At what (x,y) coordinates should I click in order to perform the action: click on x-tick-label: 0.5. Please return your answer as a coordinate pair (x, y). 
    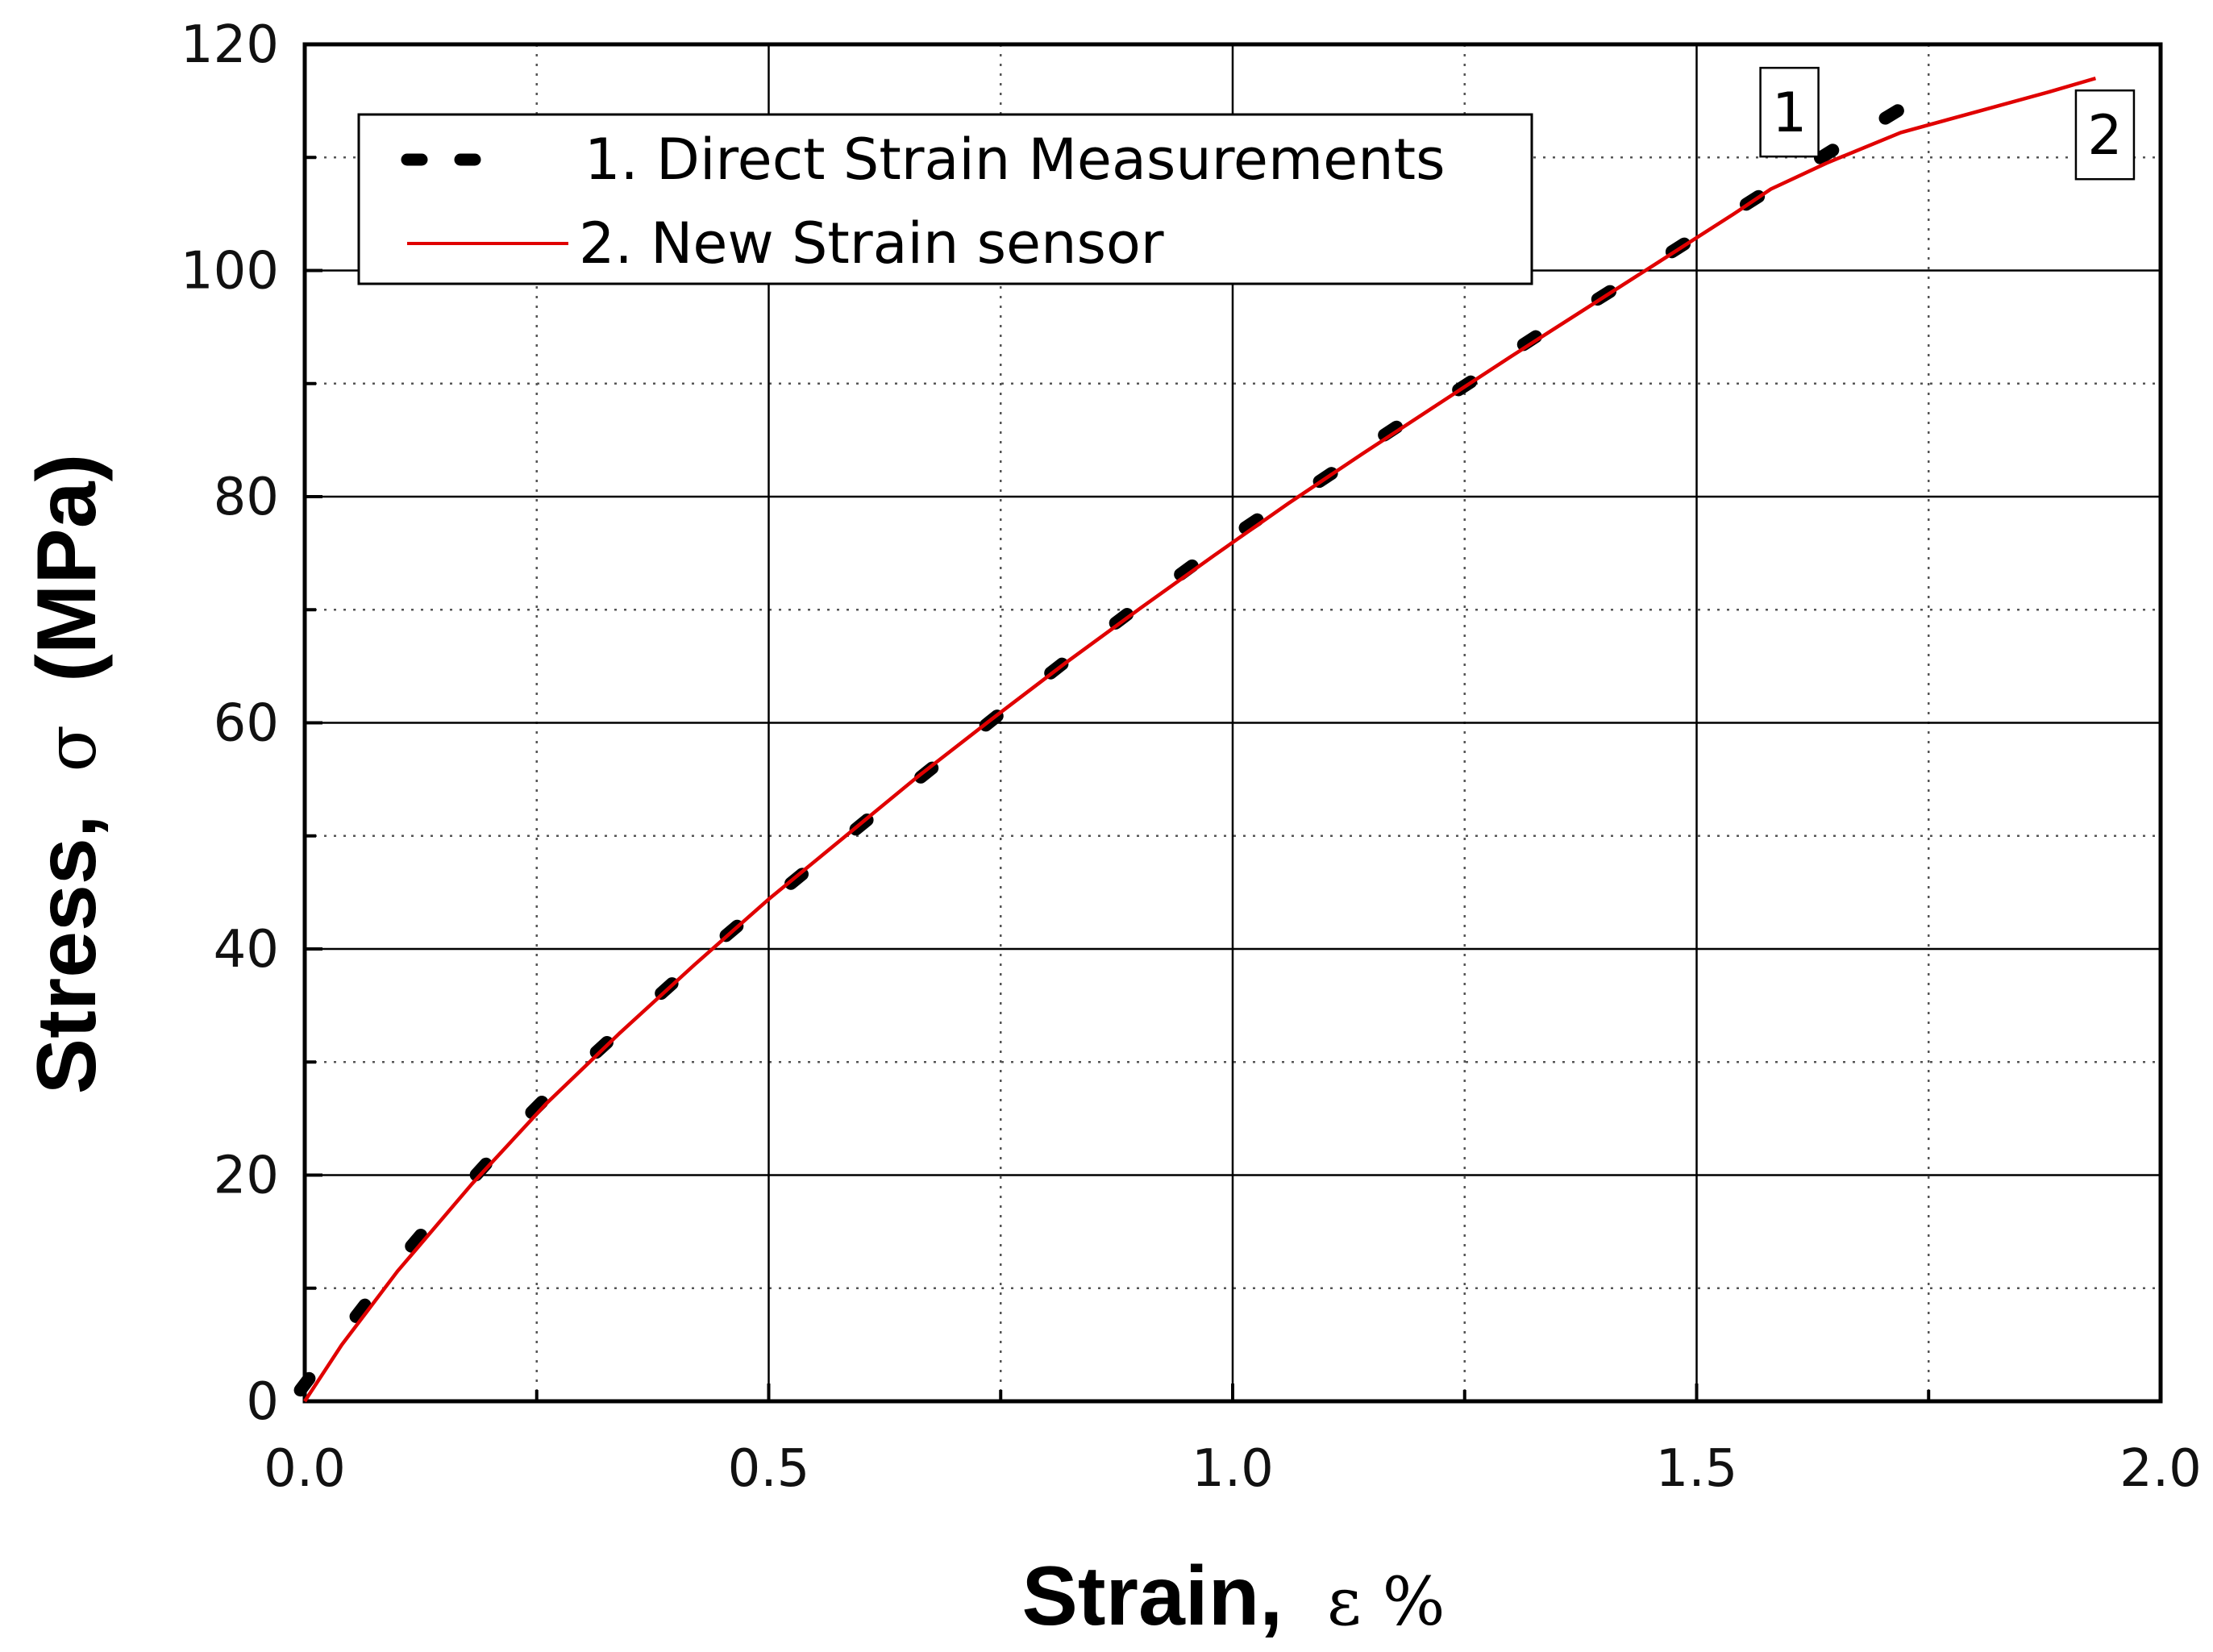
    Looking at the image, I should click on (769, 1469).